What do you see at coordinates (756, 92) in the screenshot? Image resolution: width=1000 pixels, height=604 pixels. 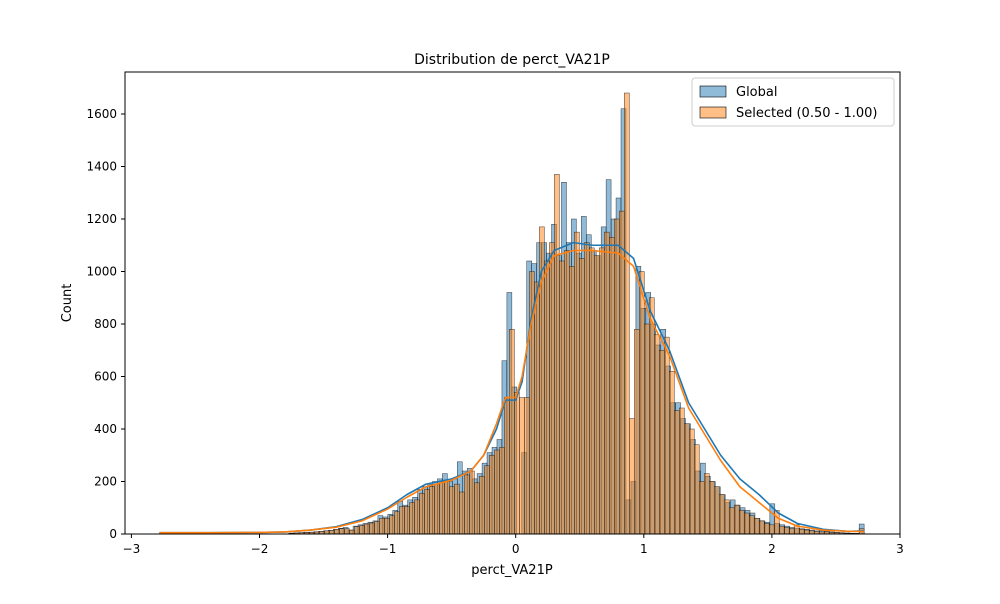 I see `legend-label-global: Global` at bounding box center [756, 92].